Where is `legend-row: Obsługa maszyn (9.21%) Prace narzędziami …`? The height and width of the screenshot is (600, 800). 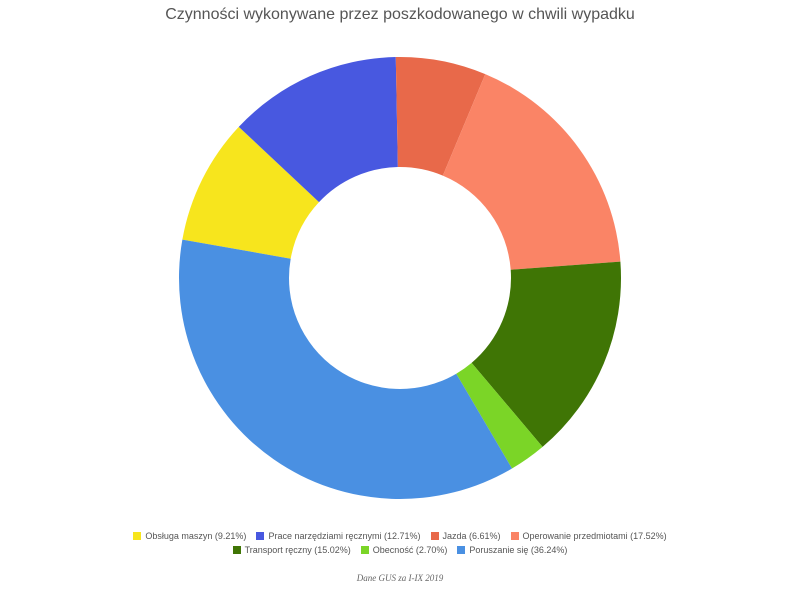 legend-row: Obsługa maszyn (9.21%) Prace narzędziami … is located at coordinates (400, 536).